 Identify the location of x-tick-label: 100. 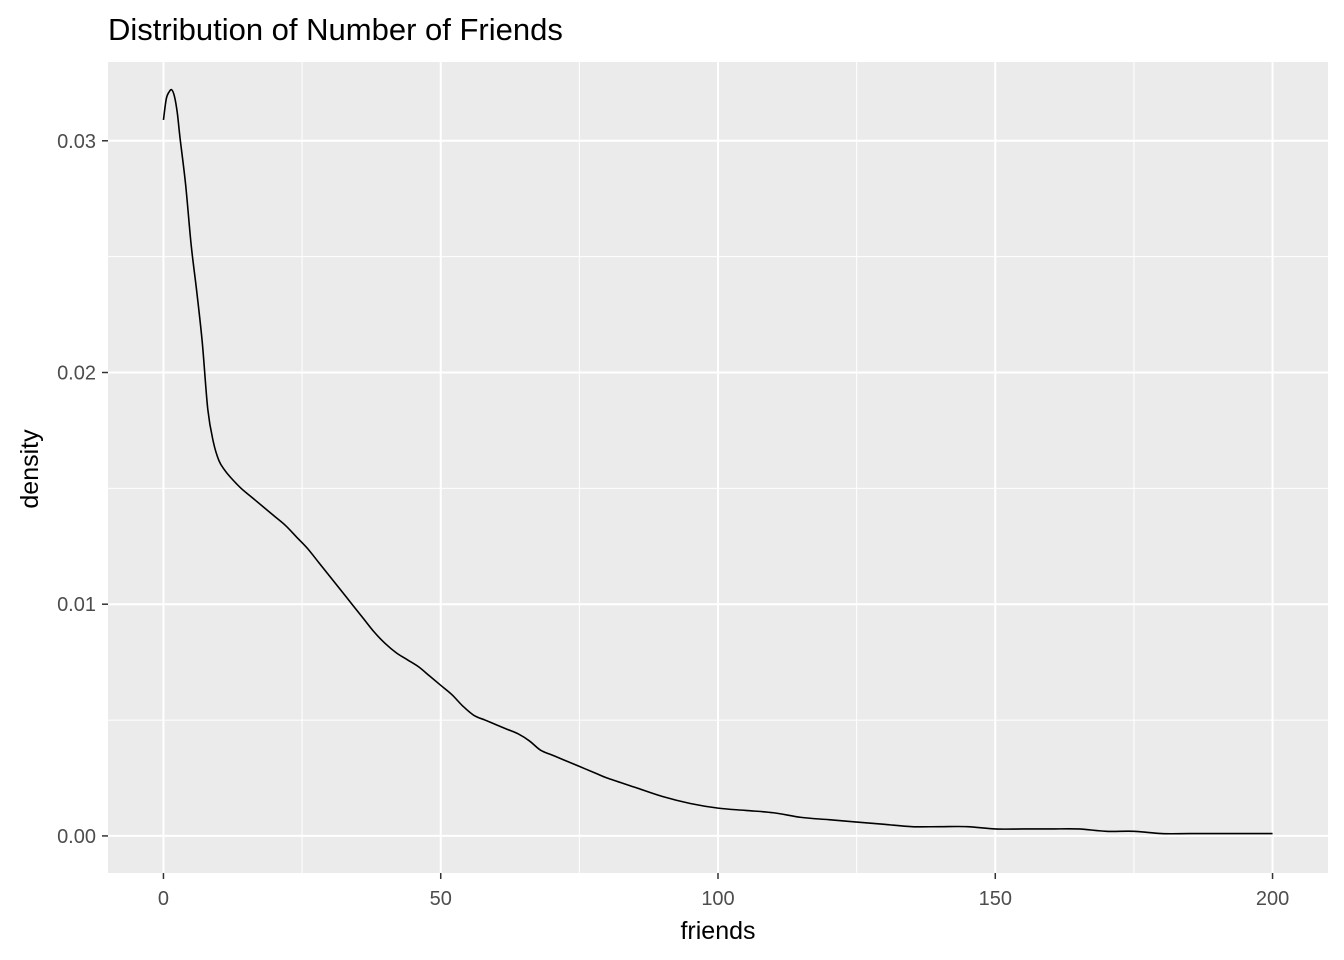
(717, 899).